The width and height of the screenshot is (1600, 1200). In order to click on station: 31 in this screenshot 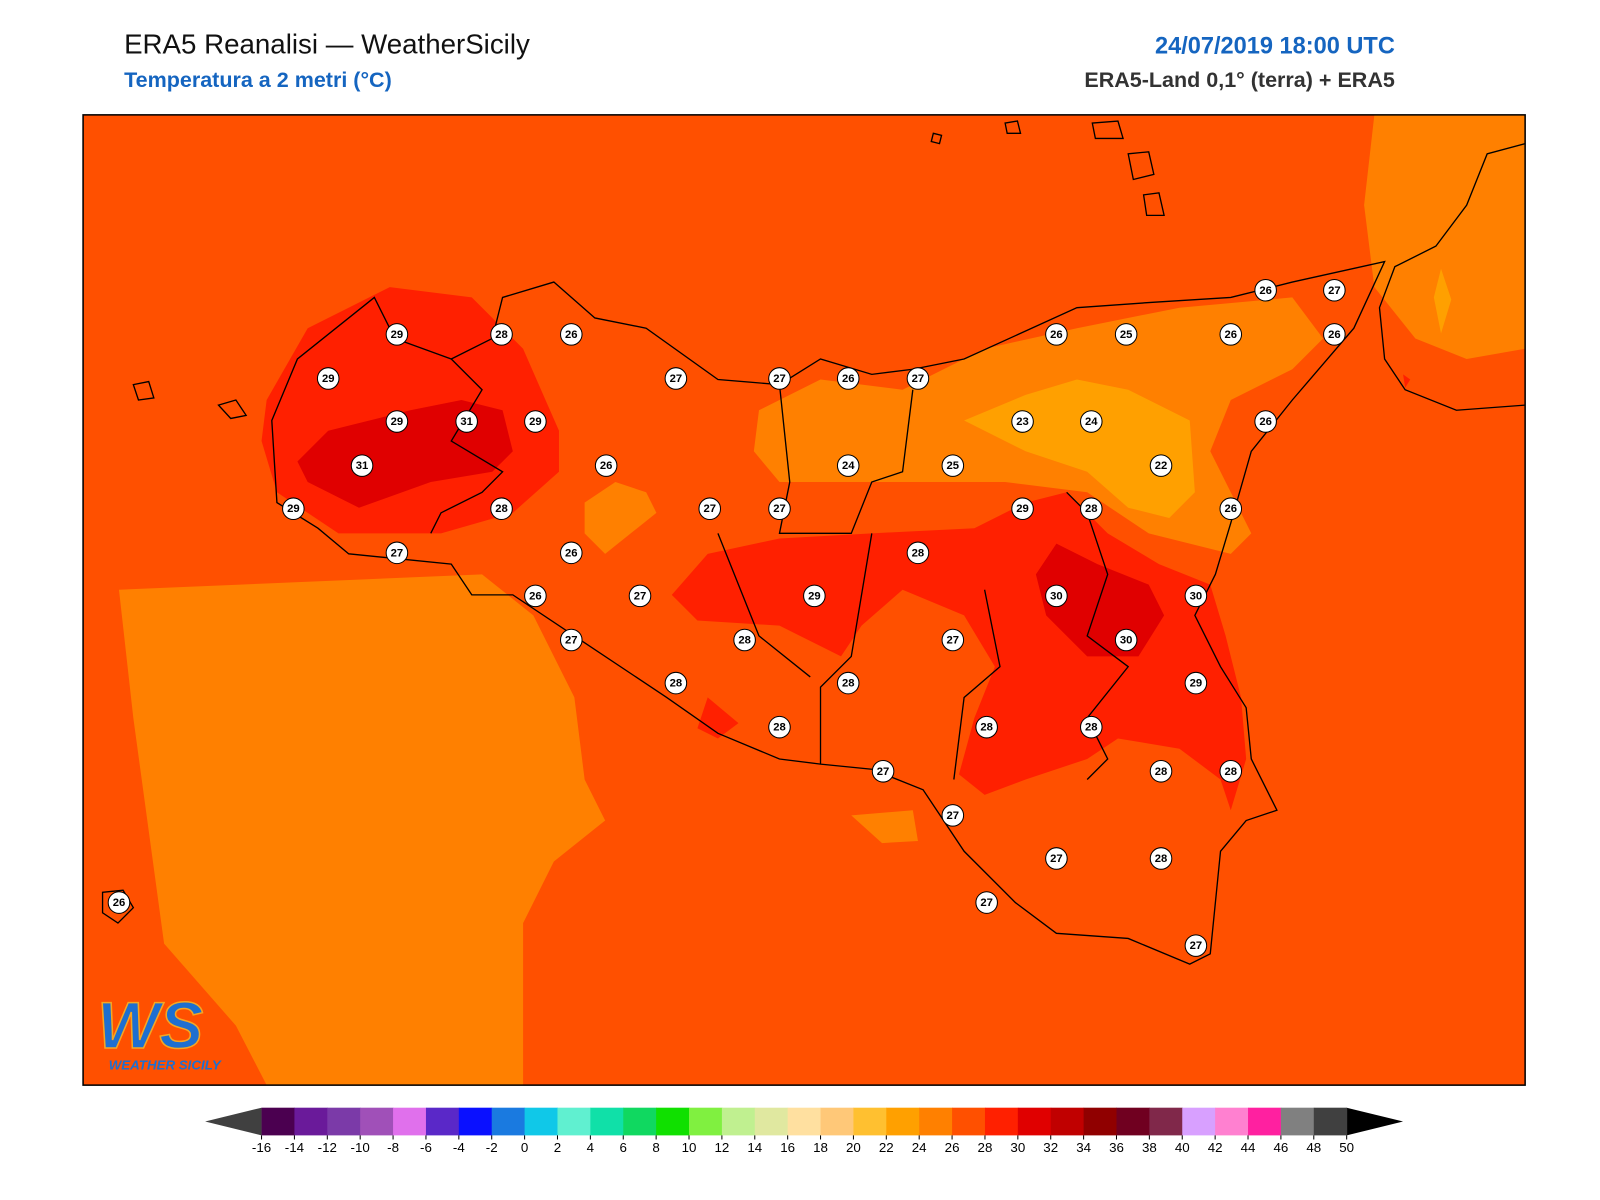, I will do `click(466, 421)`.